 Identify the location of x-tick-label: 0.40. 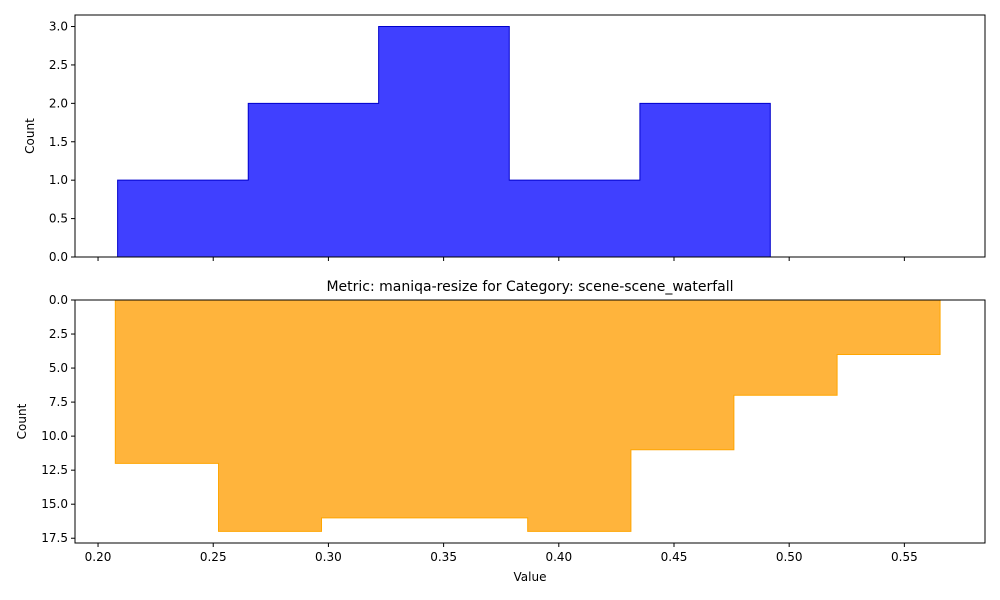
(558, 557).